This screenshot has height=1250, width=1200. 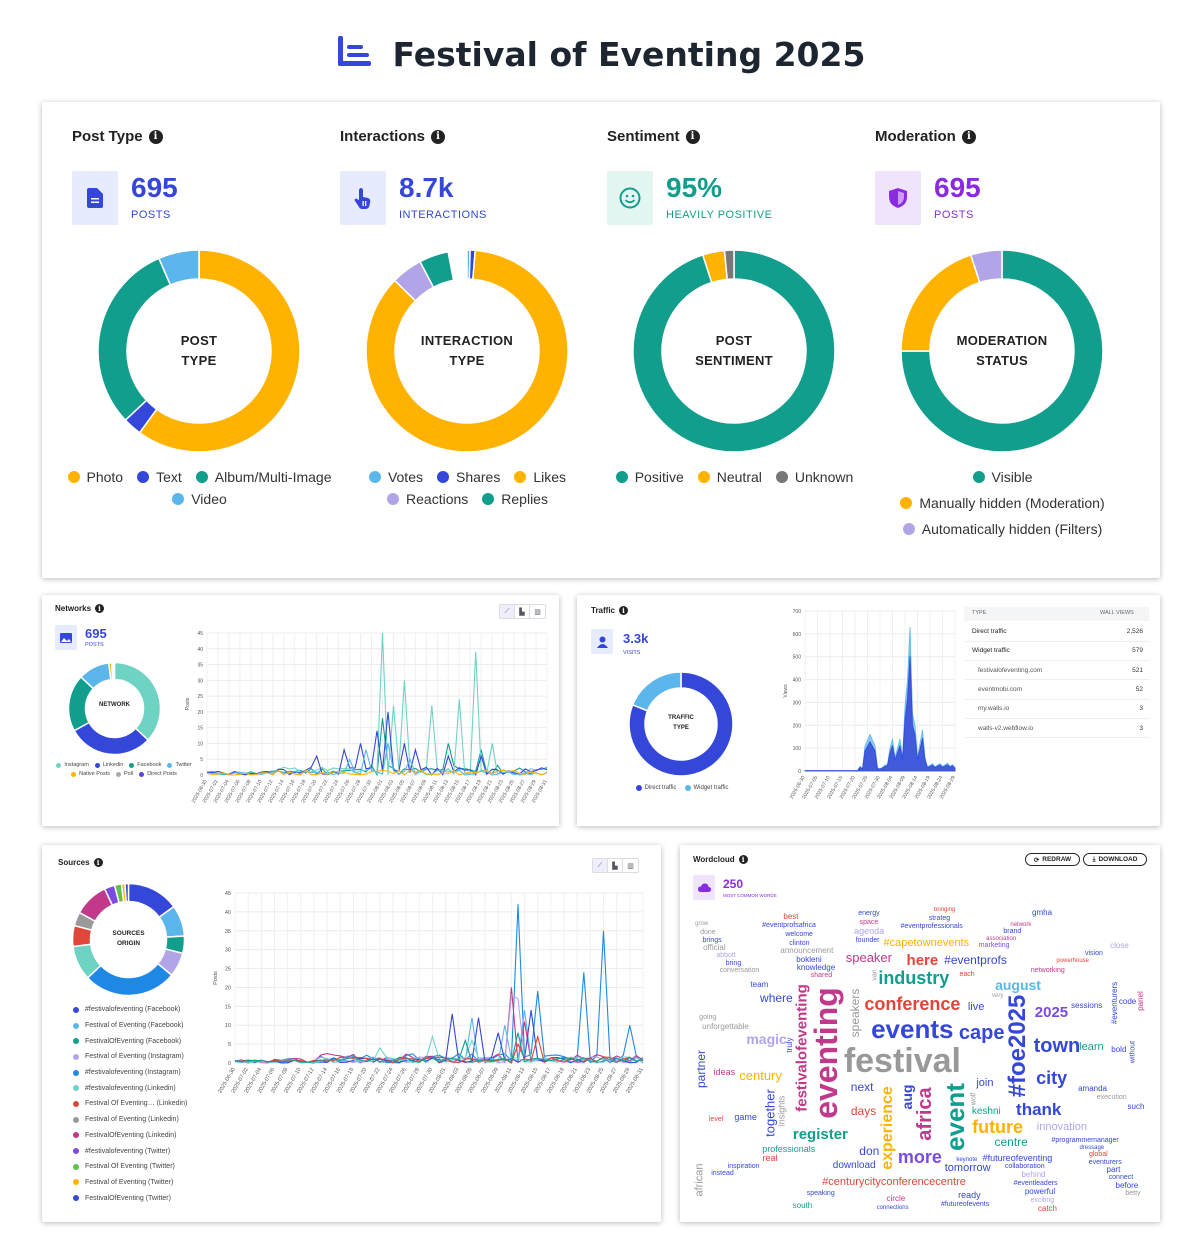 What do you see at coordinates (540, 477) in the screenshot?
I see `legend-item: Likes` at bounding box center [540, 477].